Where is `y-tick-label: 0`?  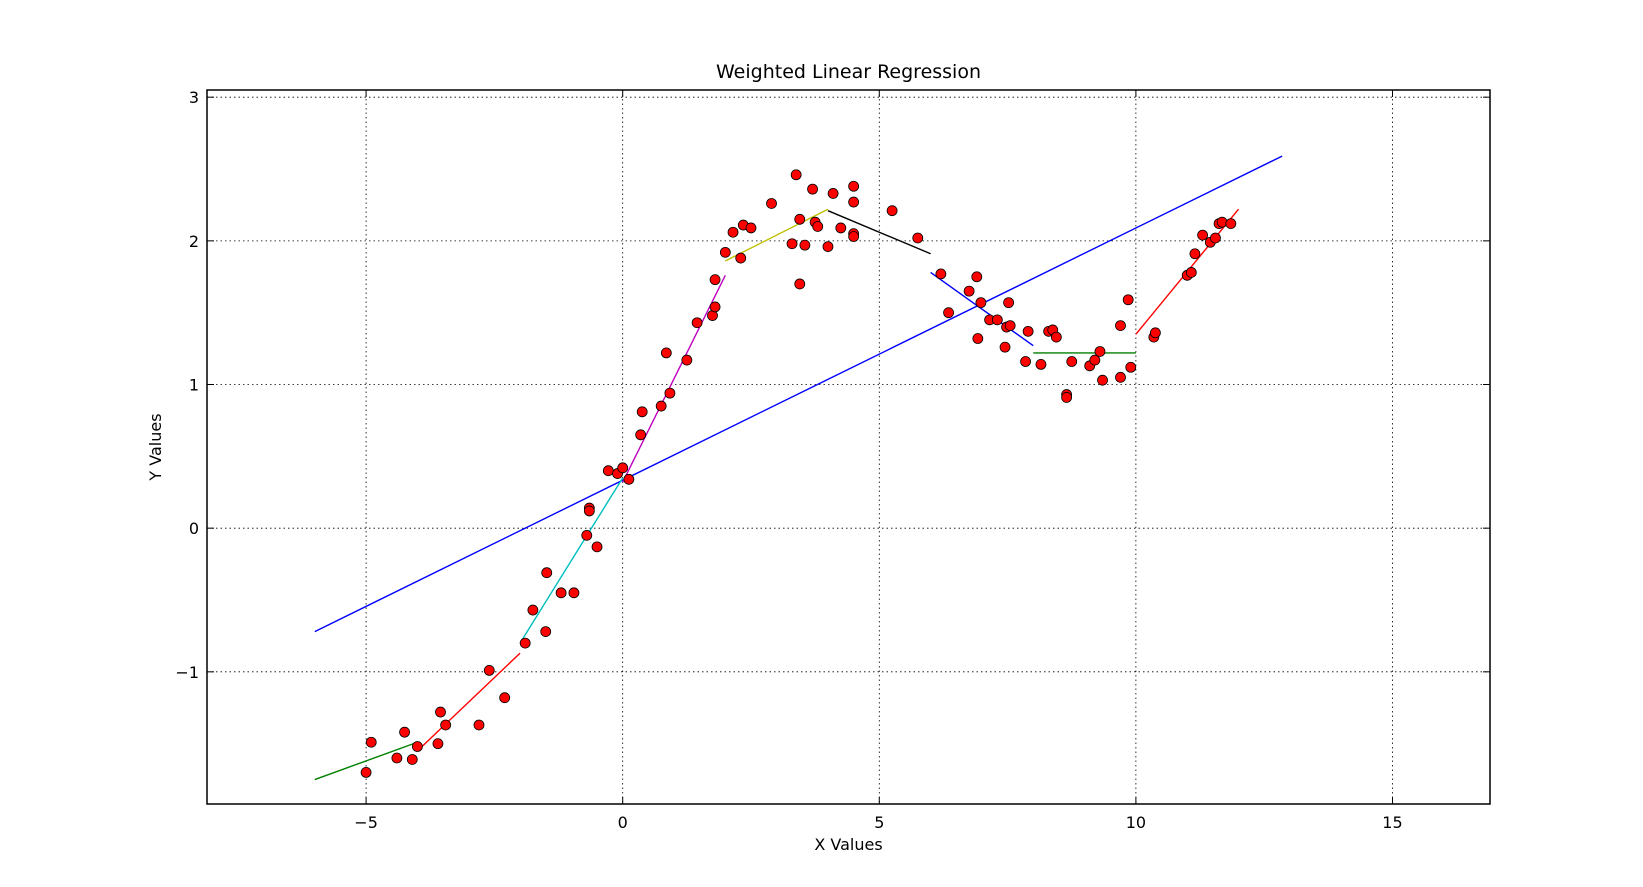 y-tick-label: 0 is located at coordinates (194, 528).